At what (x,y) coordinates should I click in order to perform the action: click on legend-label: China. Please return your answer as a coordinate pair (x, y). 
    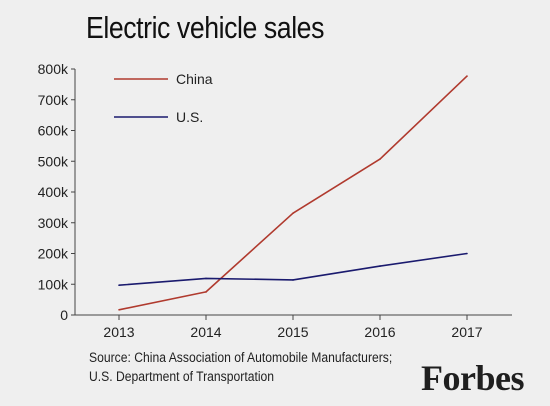
    Looking at the image, I should click on (194, 79).